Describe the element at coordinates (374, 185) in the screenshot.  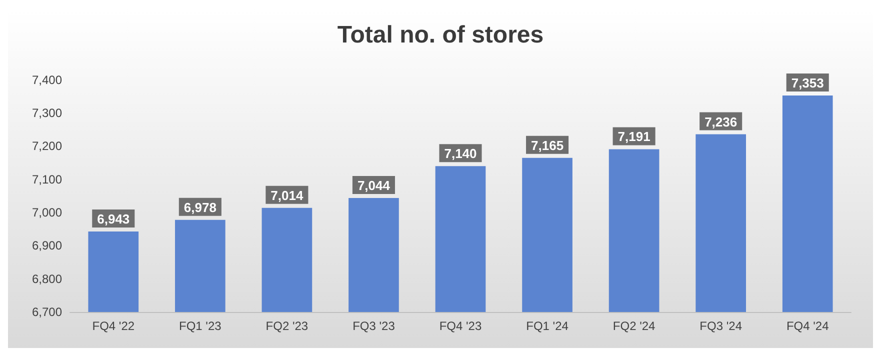
I see `data-label: 7,044` at that location.